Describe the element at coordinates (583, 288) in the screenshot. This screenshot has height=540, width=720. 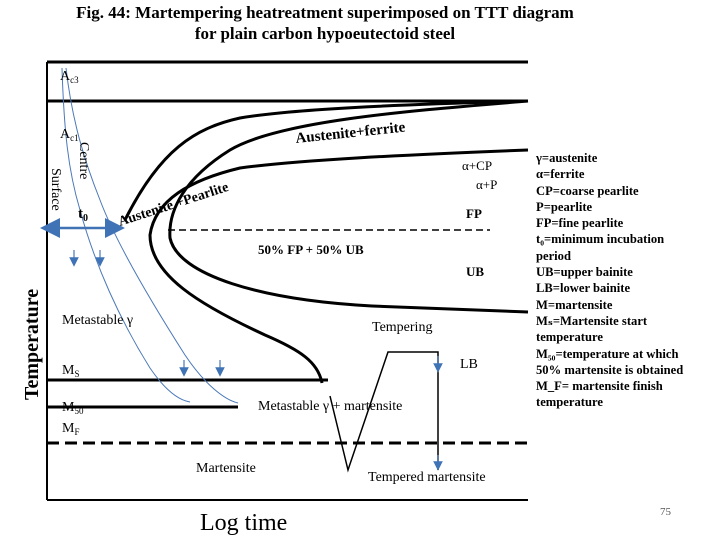
I see `legend-line: LB=lower bainite` at that location.